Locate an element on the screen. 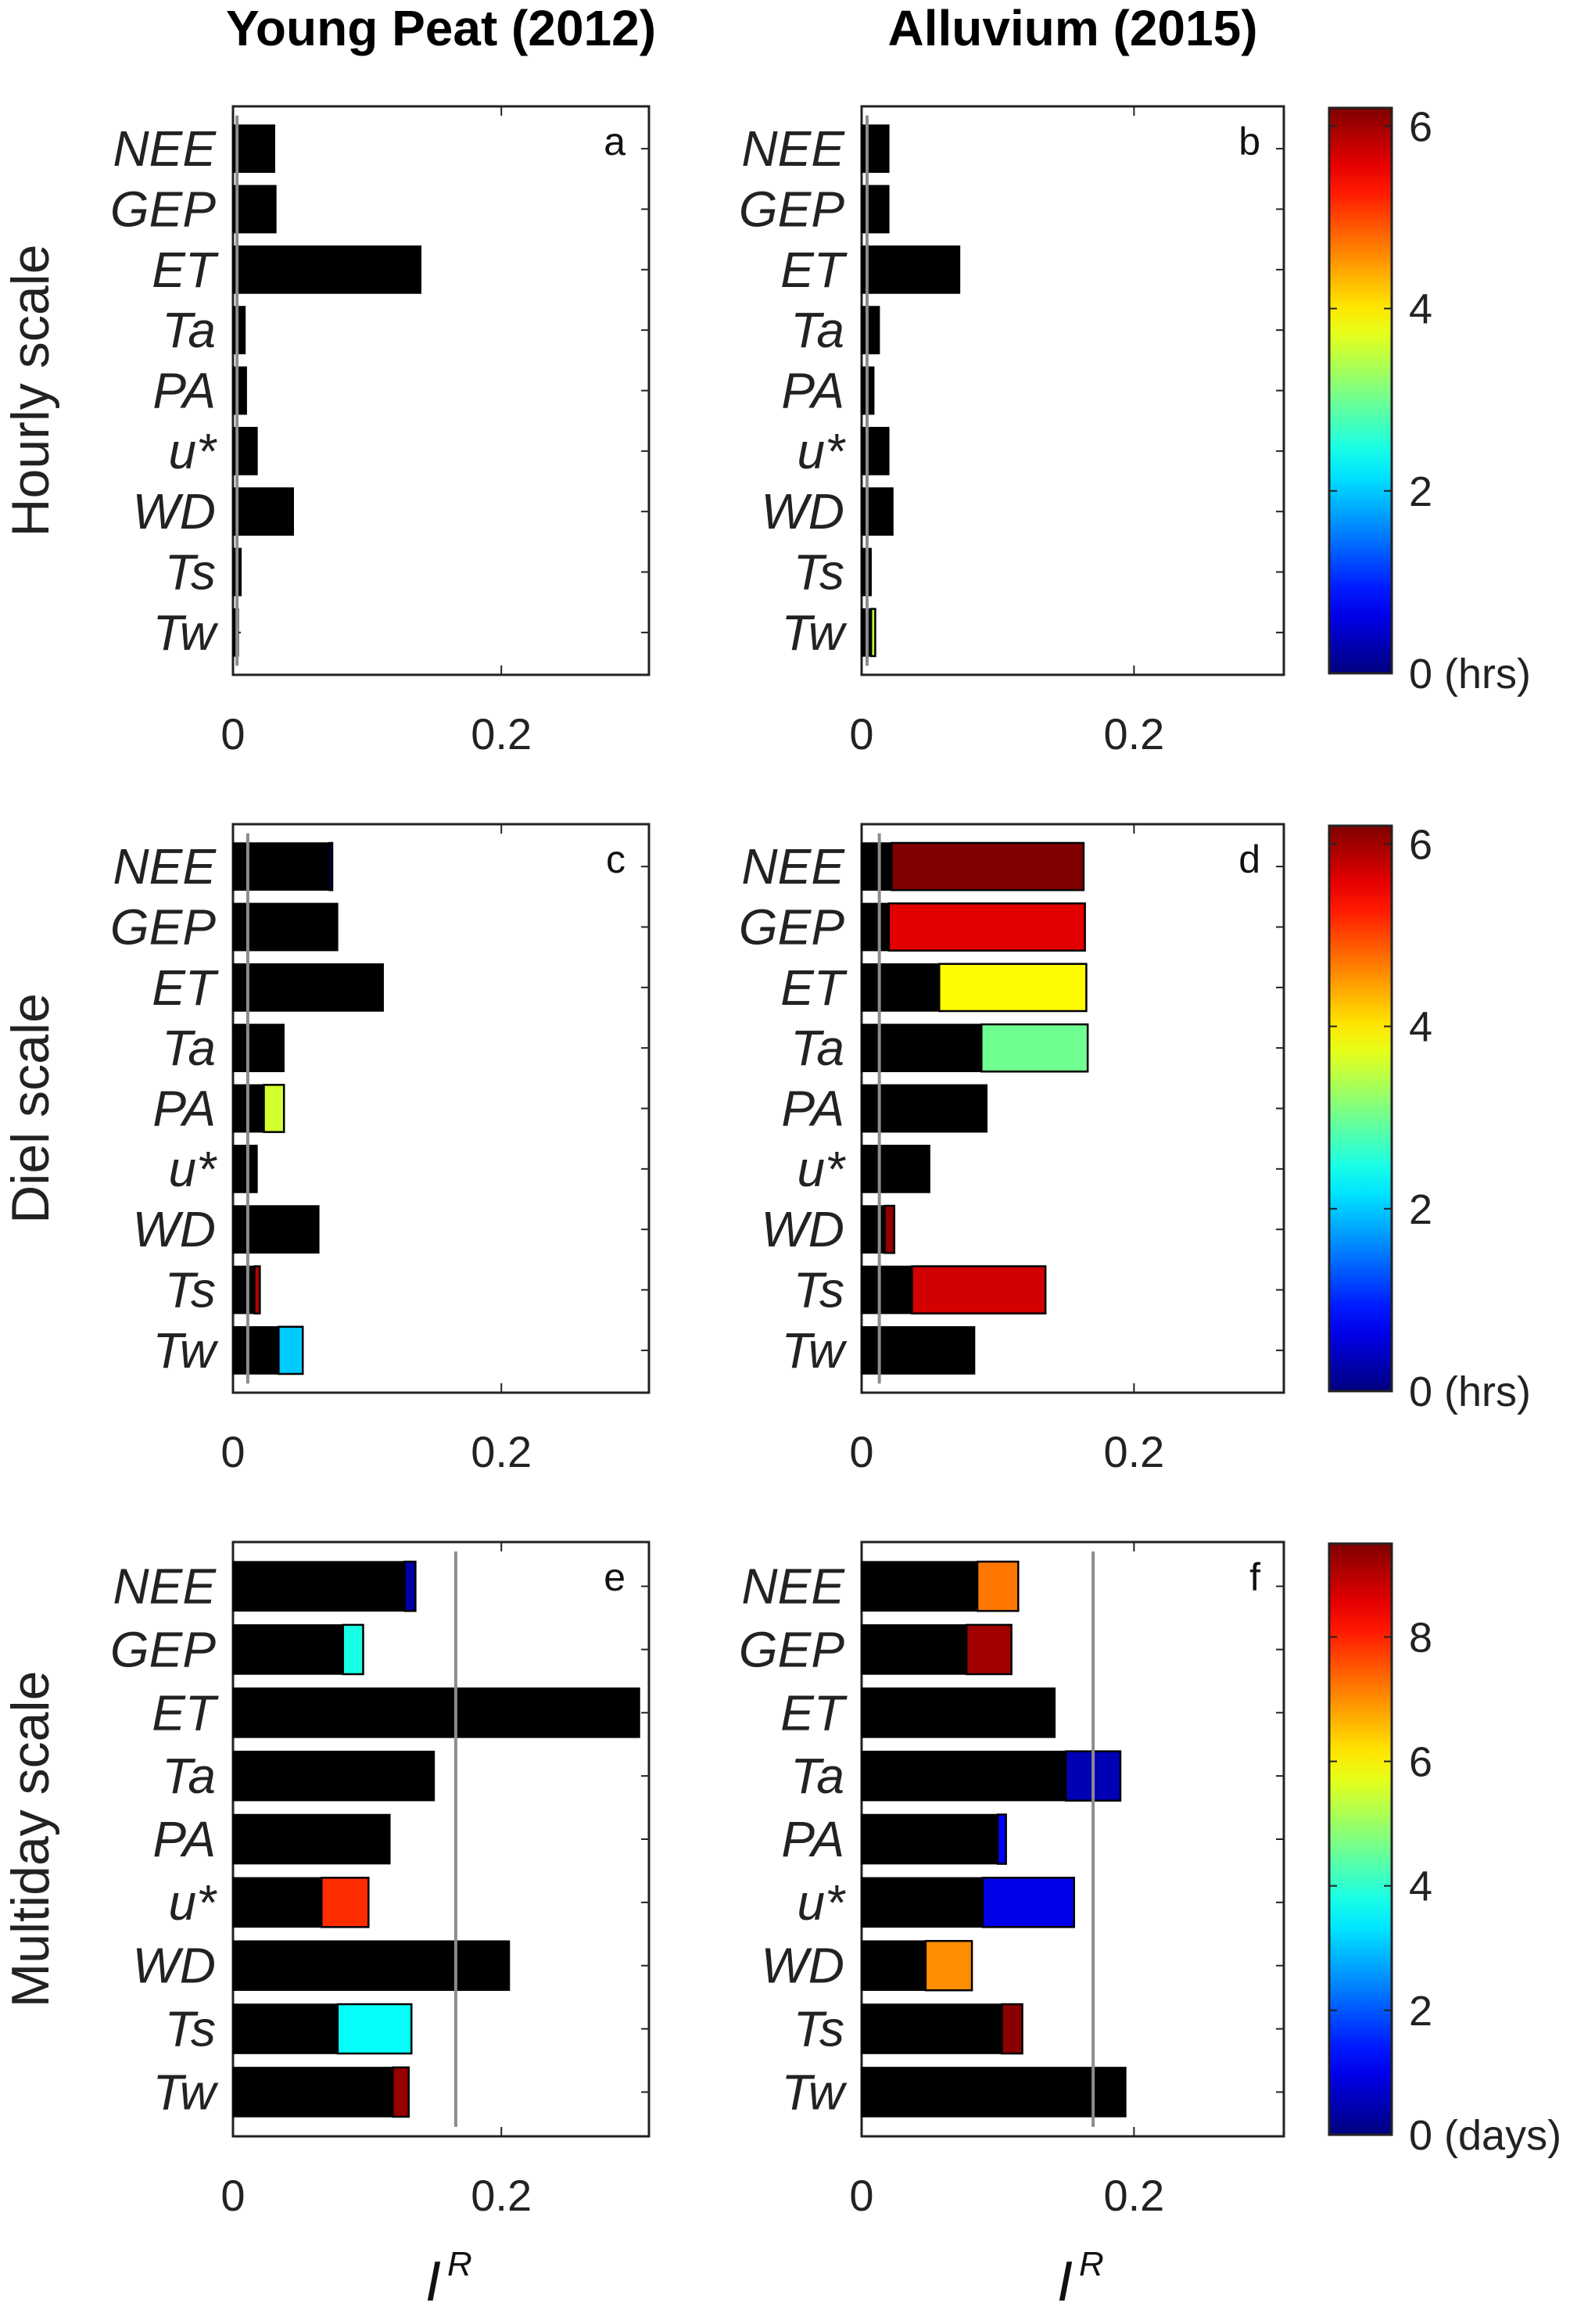 The image size is (1595, 2324). colorbar-gradient is located at coordinates (1360, 1108).